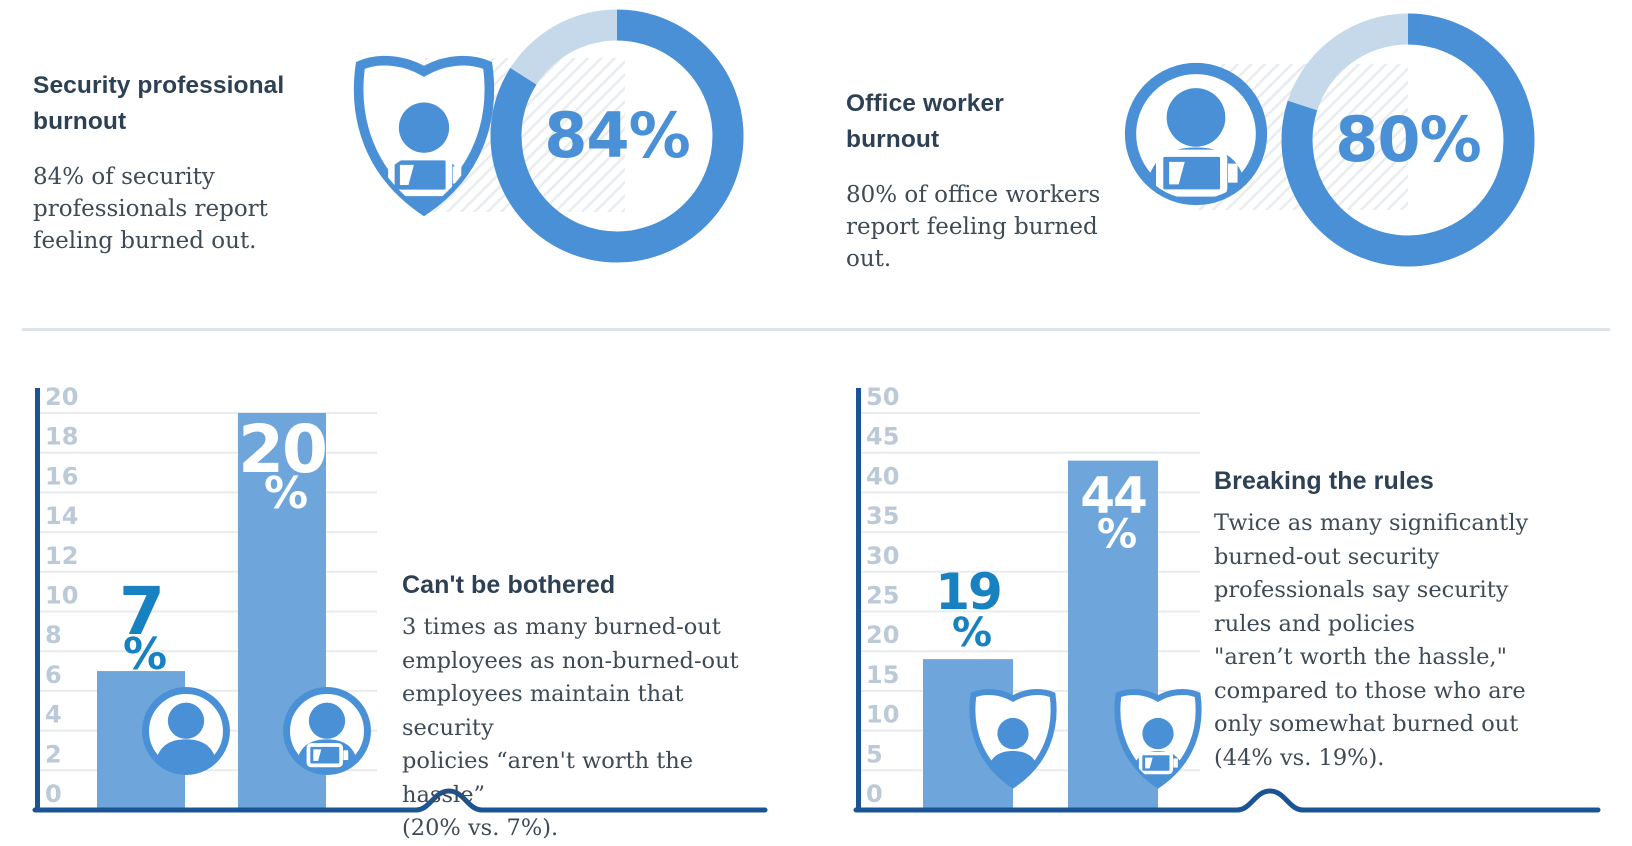  Describe the element at coordinates (1324, 481) in the screenshot. I see `caption-heading: Breaking the rules` at that location.